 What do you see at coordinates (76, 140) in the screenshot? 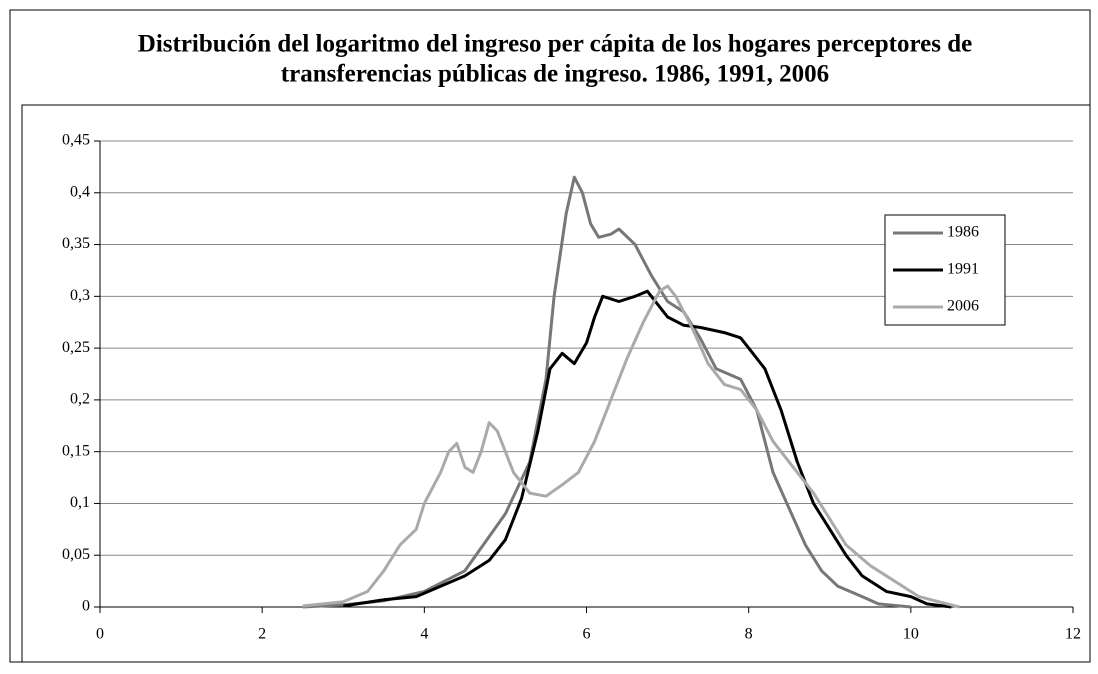
I see `y-tick-label: 0,45` at bounding box center [76, 140].